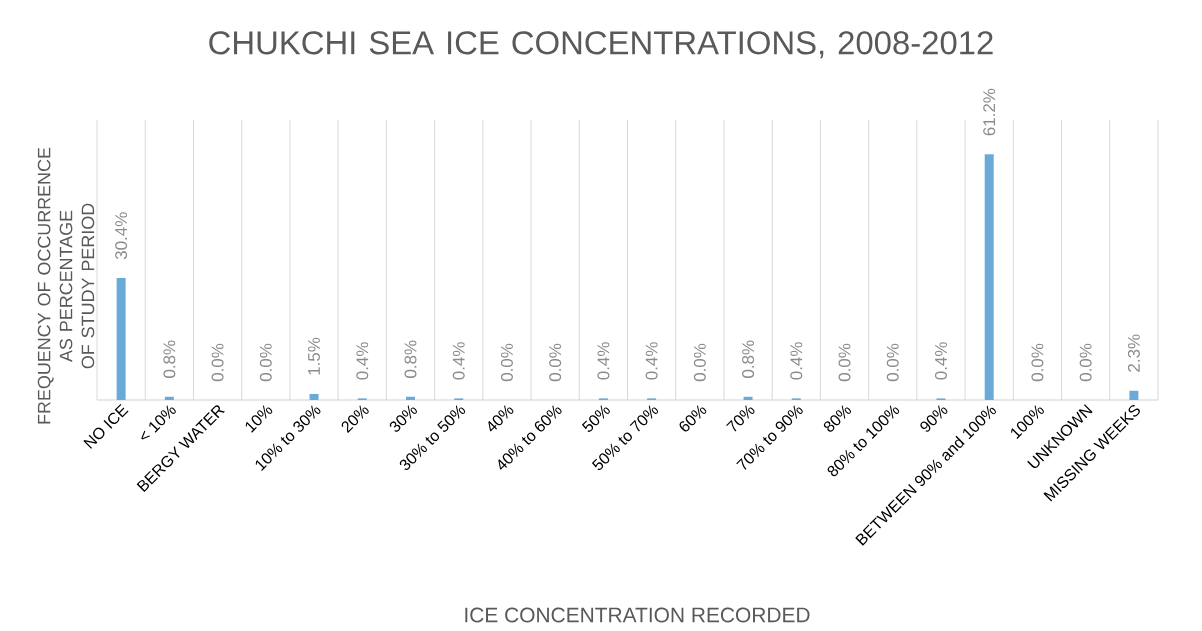 This screenshot has width=1202, height=631. Describe the element at coordinates (637, 615) in the screenshot. I see `x-axis-title: ICE CONCENTRATION RECORDED` at that location.